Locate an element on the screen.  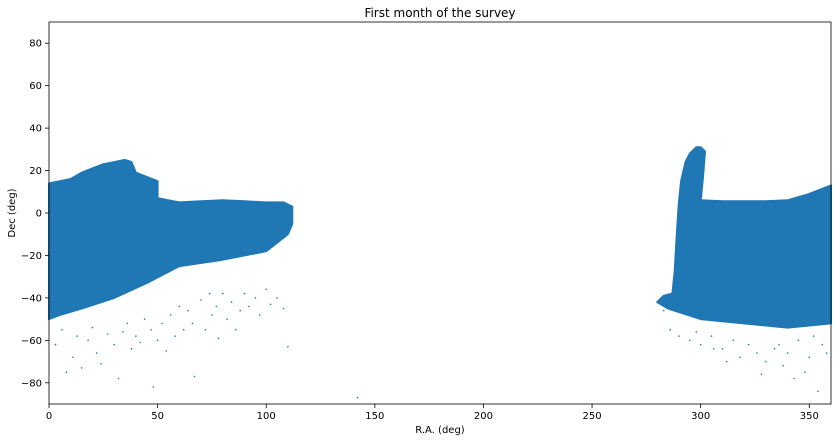
east-northern-extension is located at coordinates (691, 175).